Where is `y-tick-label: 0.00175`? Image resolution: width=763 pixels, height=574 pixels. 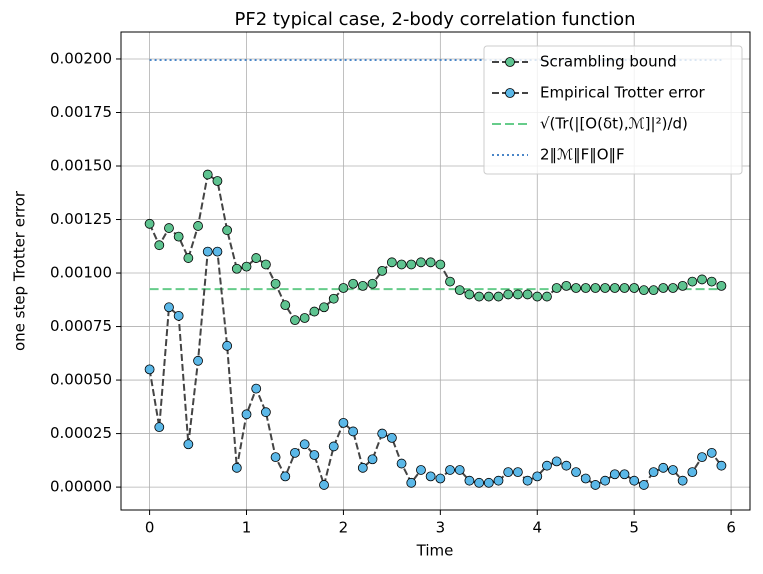
y-tick-label: 0.00175 is located at coordinates (81, 112).